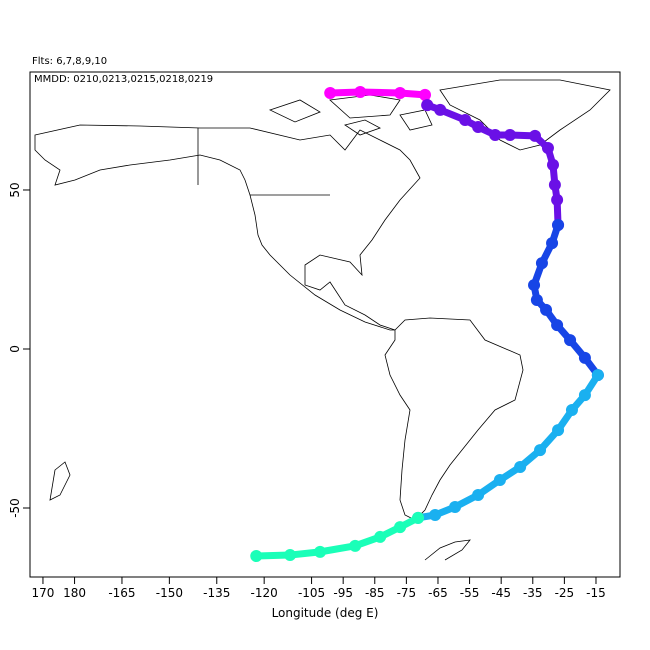  Describe the element at coordinates (501, 593) in the screenshot. I see `x-tick-label: -45` at that location.